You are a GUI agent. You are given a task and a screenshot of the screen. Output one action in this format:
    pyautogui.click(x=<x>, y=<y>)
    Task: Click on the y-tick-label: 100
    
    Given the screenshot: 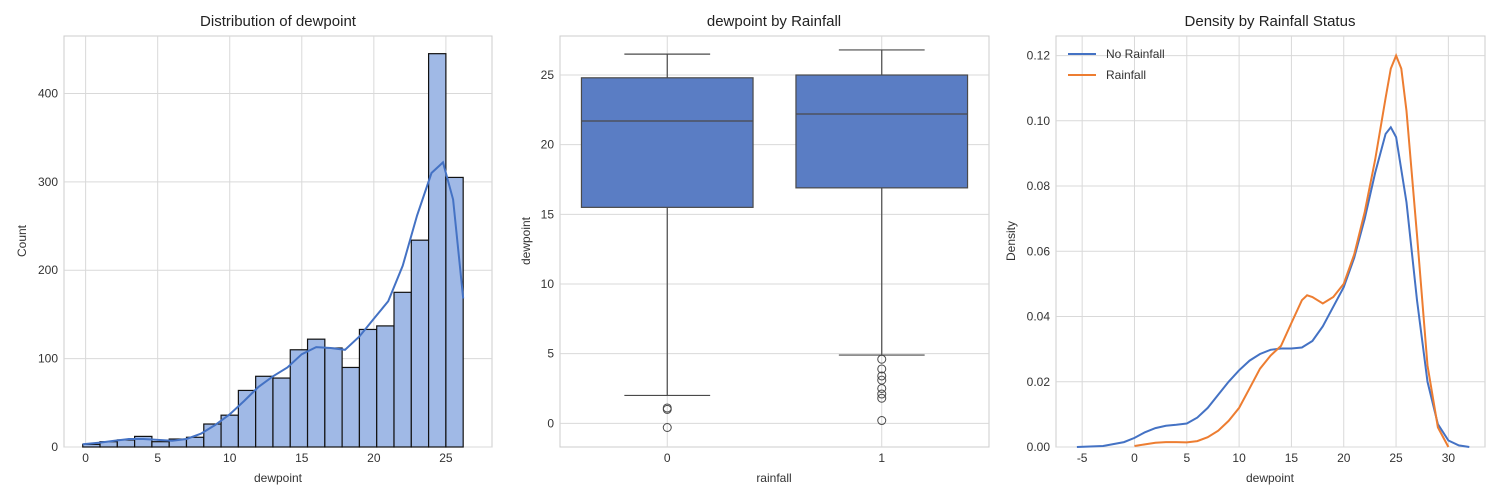 What is the action you would take?
    pyautogui.click(x=48, y=359)
    